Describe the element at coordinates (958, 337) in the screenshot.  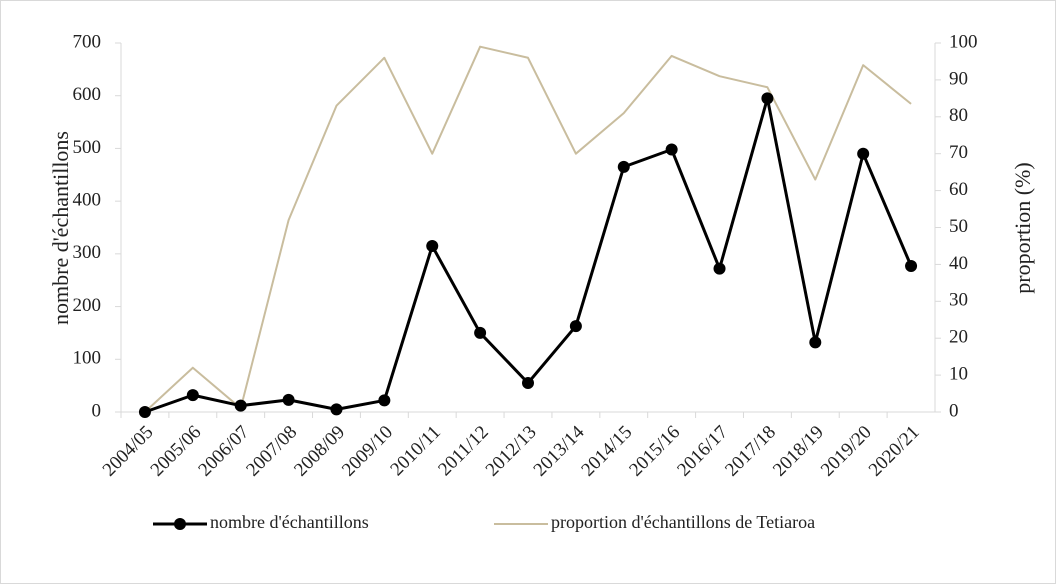
I see `y2-tick-label: 20` at that location.